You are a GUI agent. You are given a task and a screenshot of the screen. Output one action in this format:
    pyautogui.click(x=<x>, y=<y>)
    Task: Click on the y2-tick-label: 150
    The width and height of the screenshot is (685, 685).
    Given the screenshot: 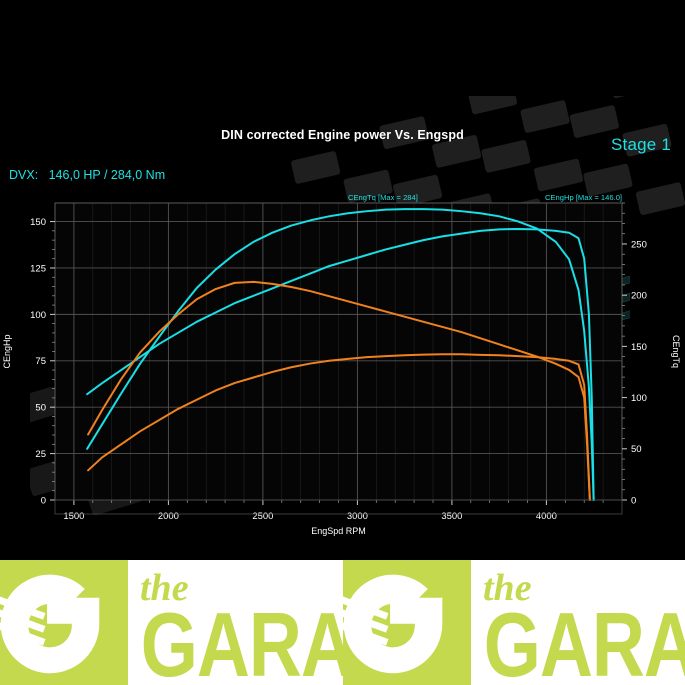 What is the action you would take?
    pyautogui.click(x=639, y=347)
    